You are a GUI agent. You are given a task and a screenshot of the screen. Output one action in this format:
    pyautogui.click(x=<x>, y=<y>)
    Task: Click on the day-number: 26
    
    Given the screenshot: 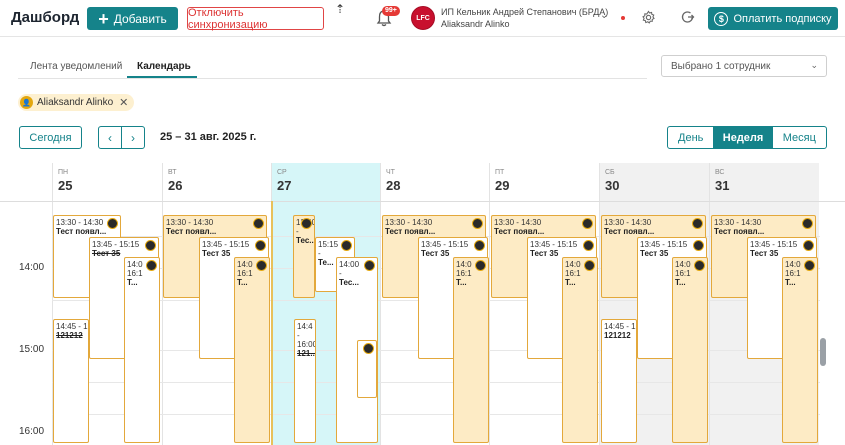 What is the action you would take?
    pyautogui.click(x=175, y=185)
    